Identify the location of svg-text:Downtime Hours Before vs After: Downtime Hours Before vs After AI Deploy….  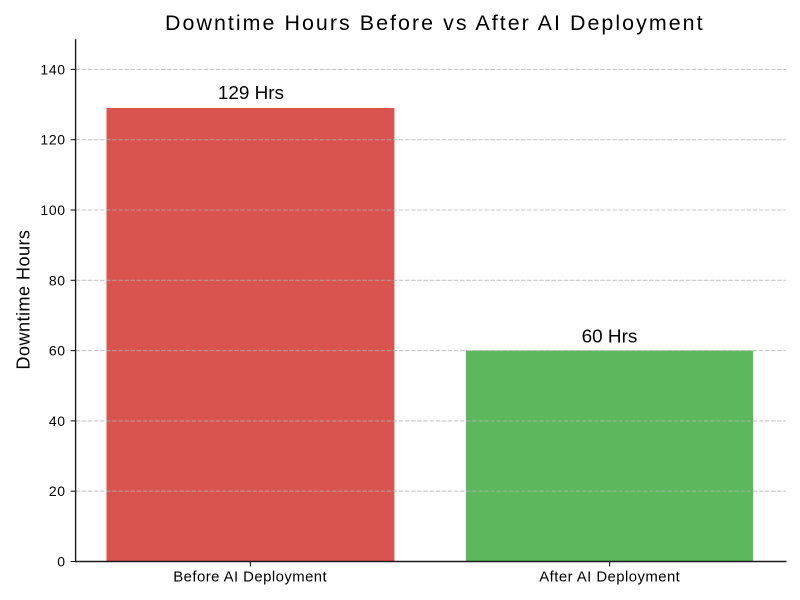
(435, 23).